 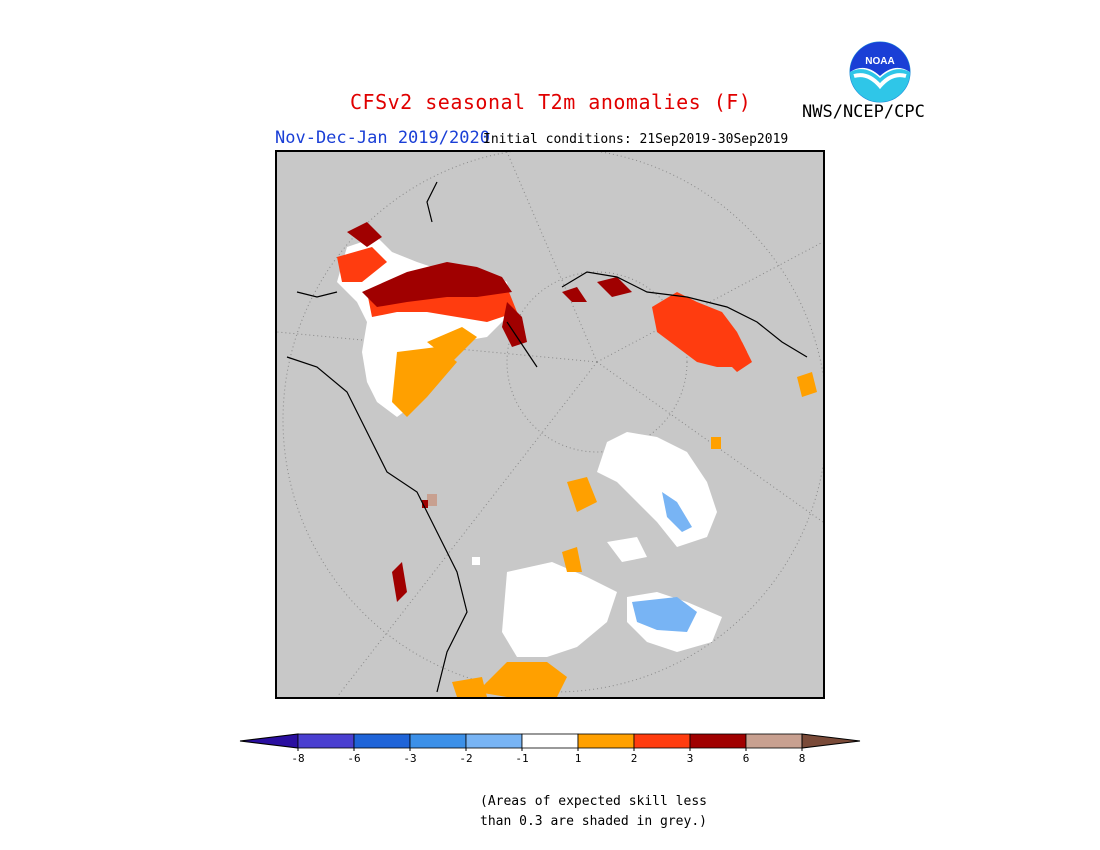 I want to click on legend-arrow-high, so click(x=831, y=741).